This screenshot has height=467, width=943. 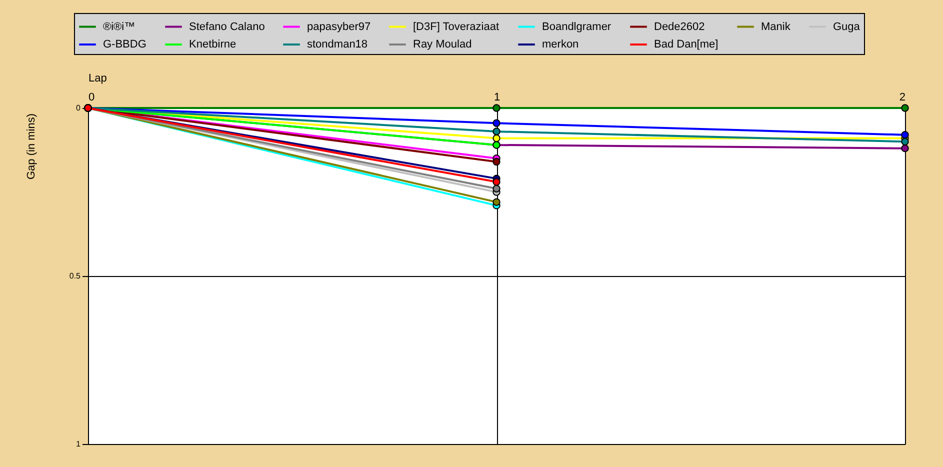 I want to click on legend-label: Knetbirne, so click(x=212, y=44).